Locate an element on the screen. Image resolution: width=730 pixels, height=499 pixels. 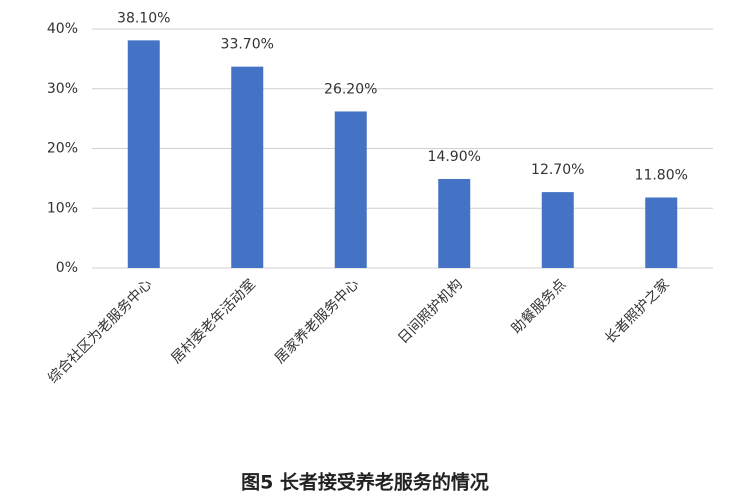
value-label: 12.70% is located at coordinates (557, 170).